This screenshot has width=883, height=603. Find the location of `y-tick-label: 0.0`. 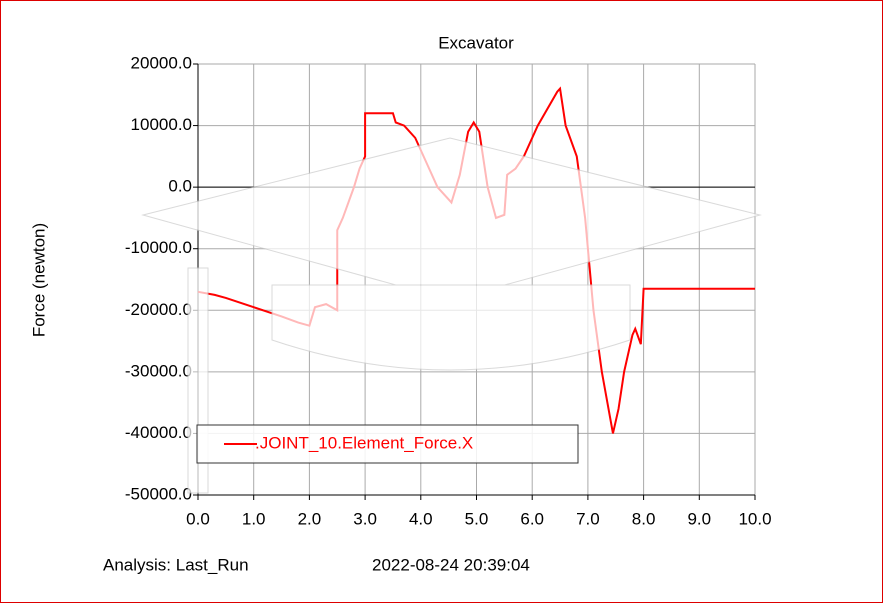

y-tick-label: 0.0 is located at coordinates (180, 186).